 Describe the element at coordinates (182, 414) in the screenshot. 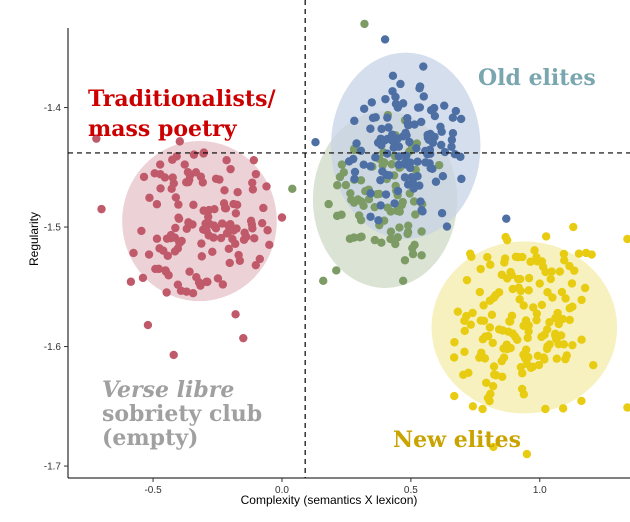

I see `annotation-verse-libre-line2: sobriety club` at that location.